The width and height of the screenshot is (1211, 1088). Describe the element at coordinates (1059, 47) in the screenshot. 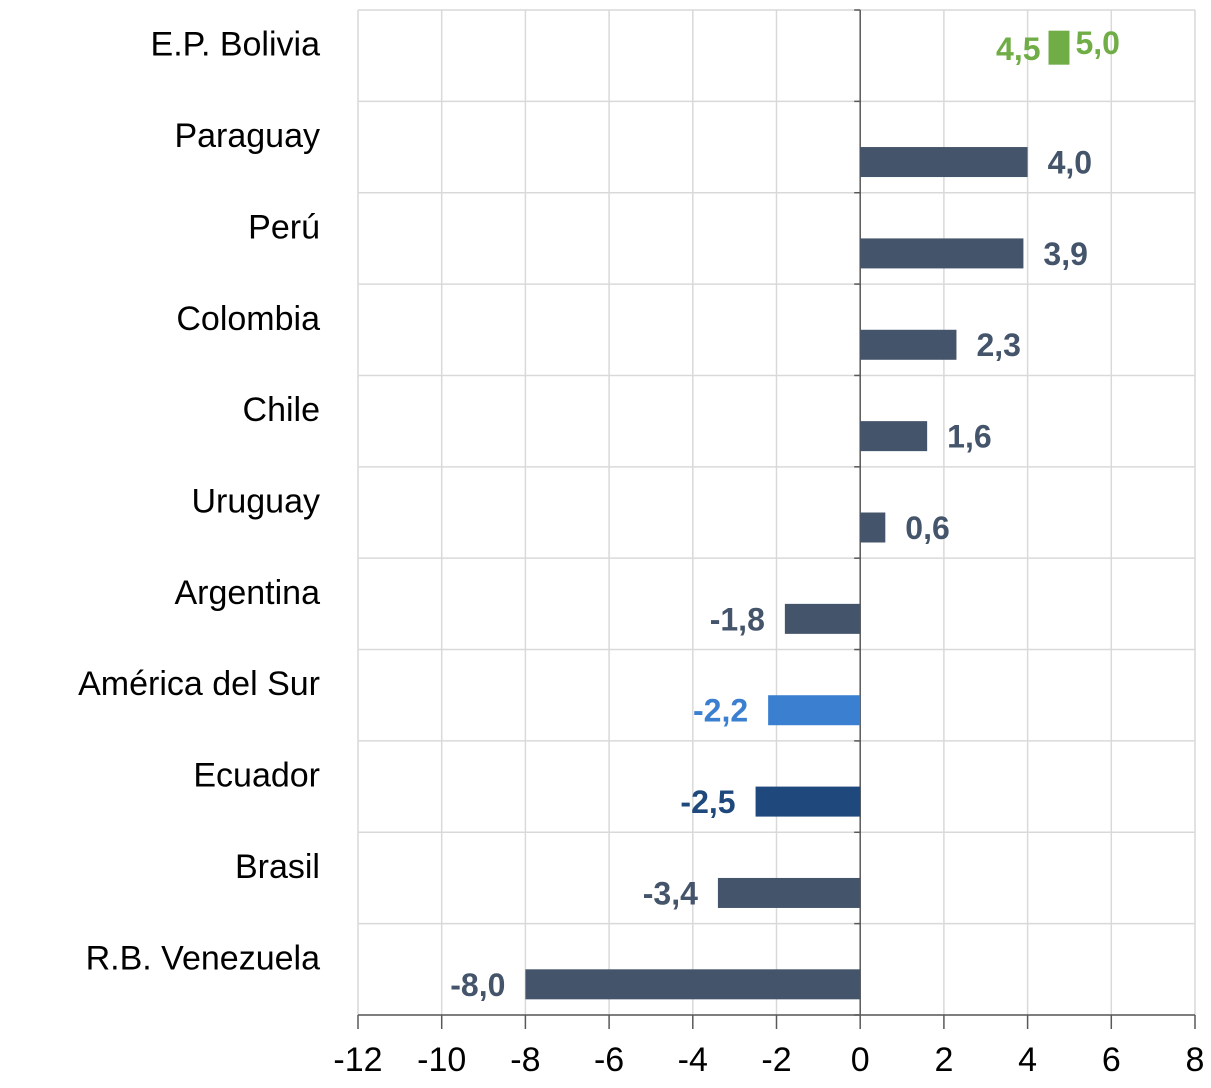

I see `range-bar` at that location.